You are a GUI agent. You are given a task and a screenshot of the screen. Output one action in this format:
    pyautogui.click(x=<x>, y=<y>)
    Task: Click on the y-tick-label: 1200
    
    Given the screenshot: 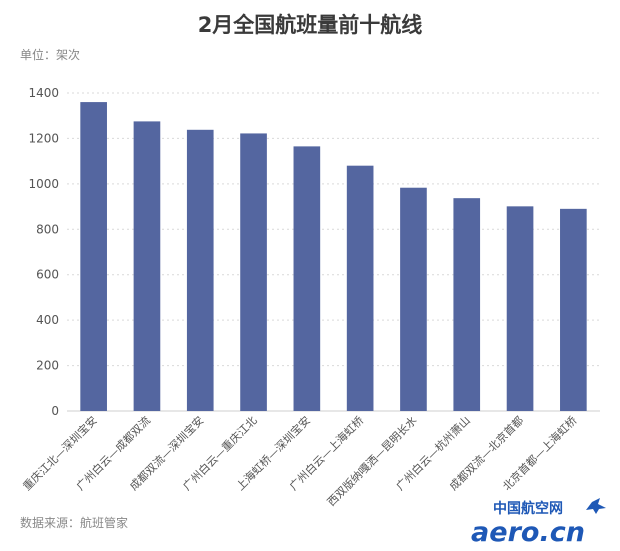 What is the action you would take?
    pyautogui.click(x=43, y=138)
    